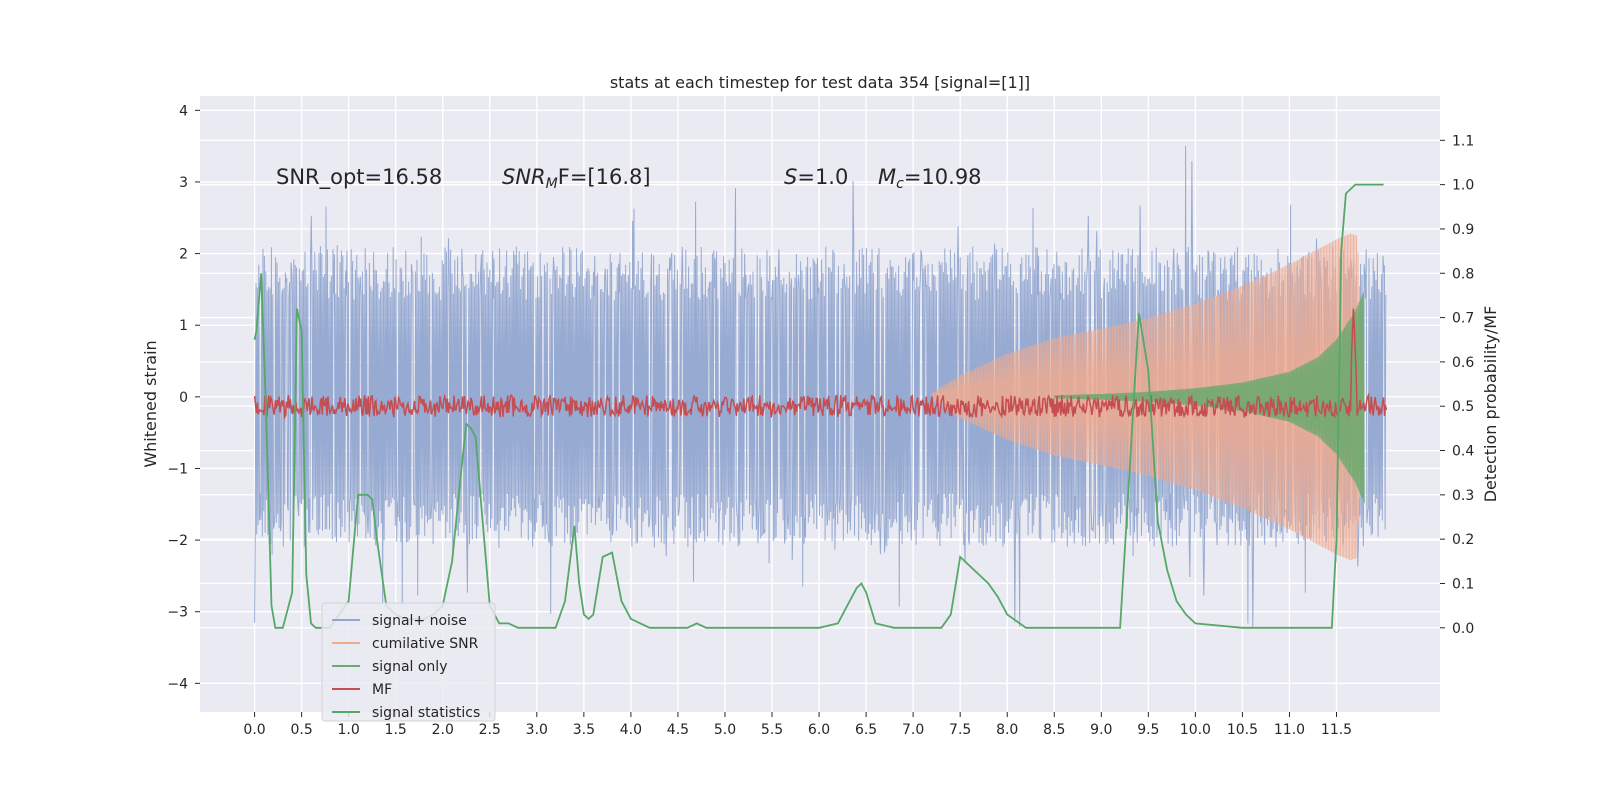  I want to click on x-tick-label: 7.0, so click(913, 730).